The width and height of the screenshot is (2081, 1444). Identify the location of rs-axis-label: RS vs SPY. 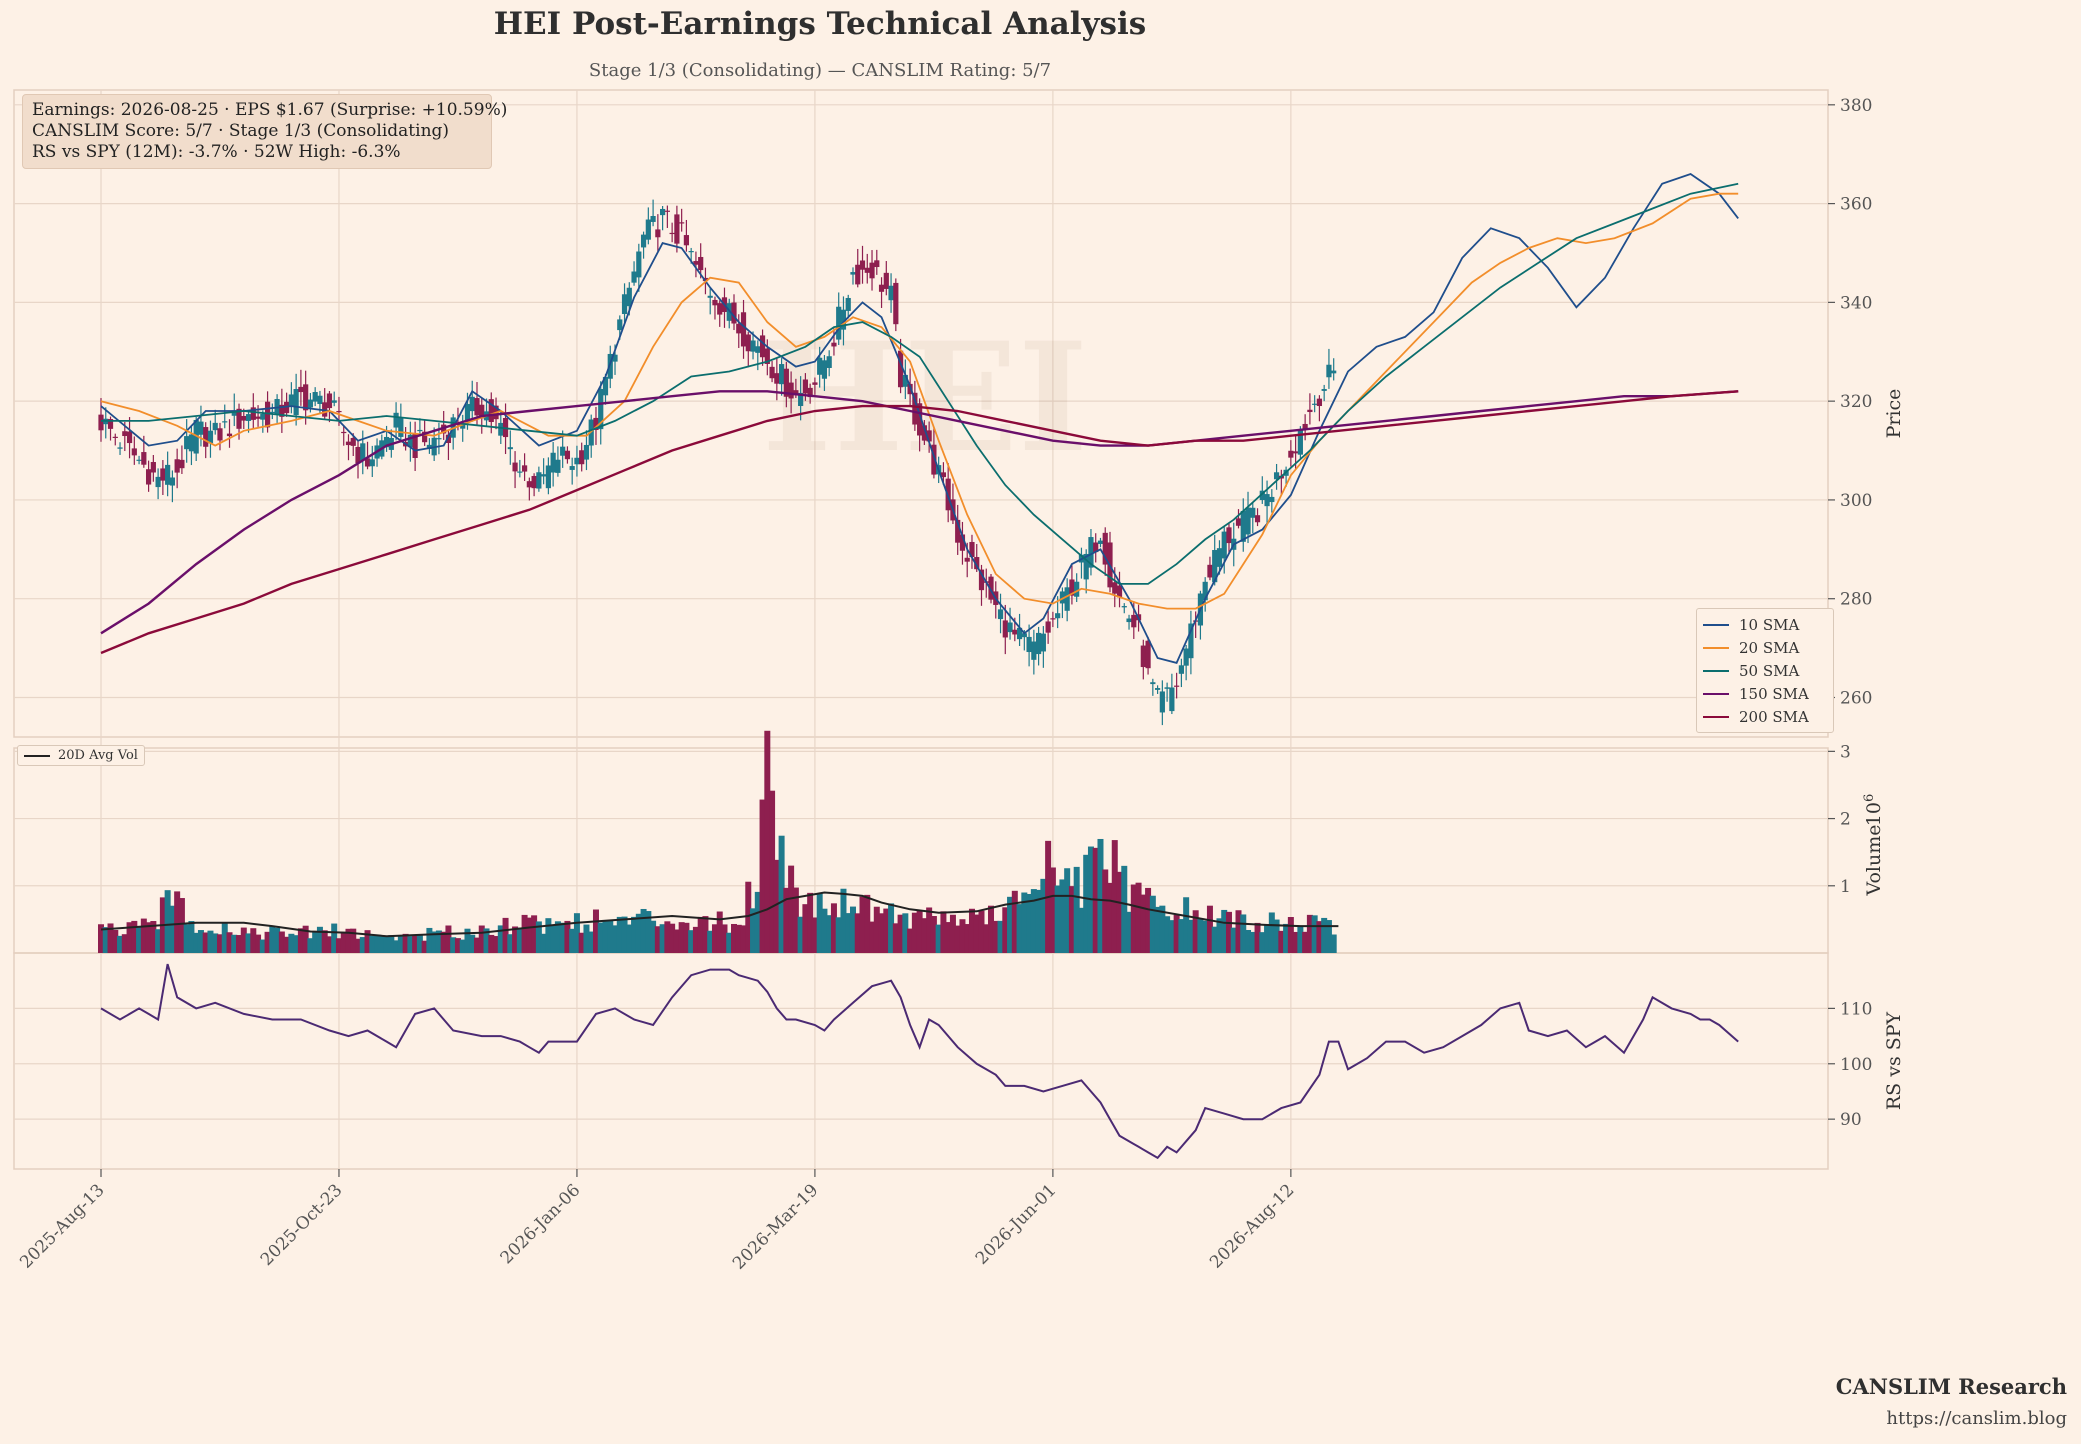
(1894, 1060).